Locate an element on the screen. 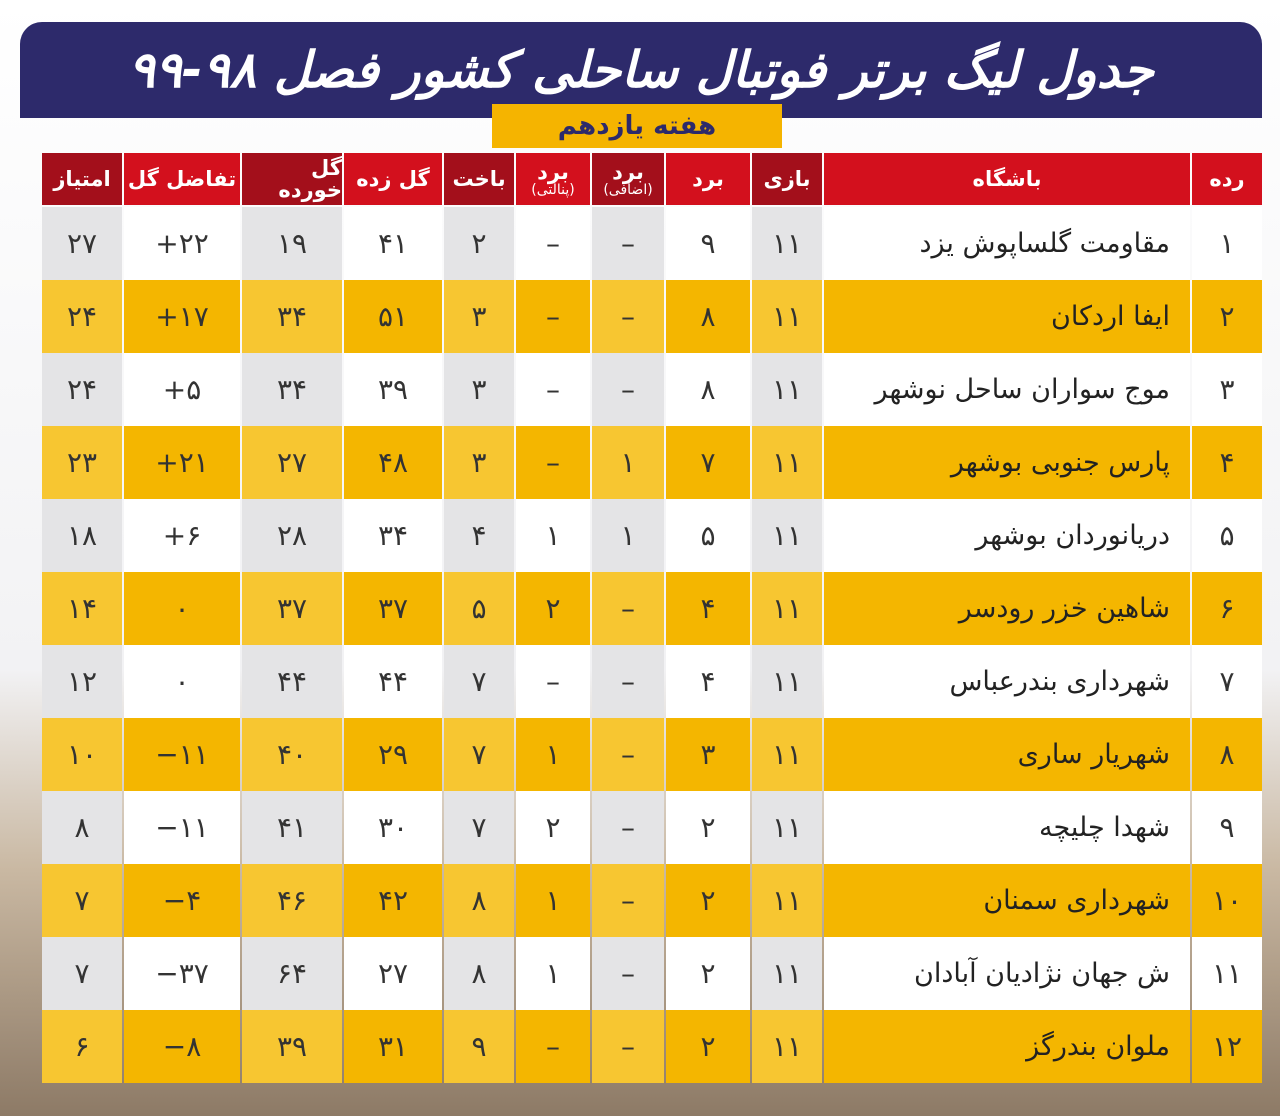  header-cell: تفاضل گل is located at coordinates (182, 179).